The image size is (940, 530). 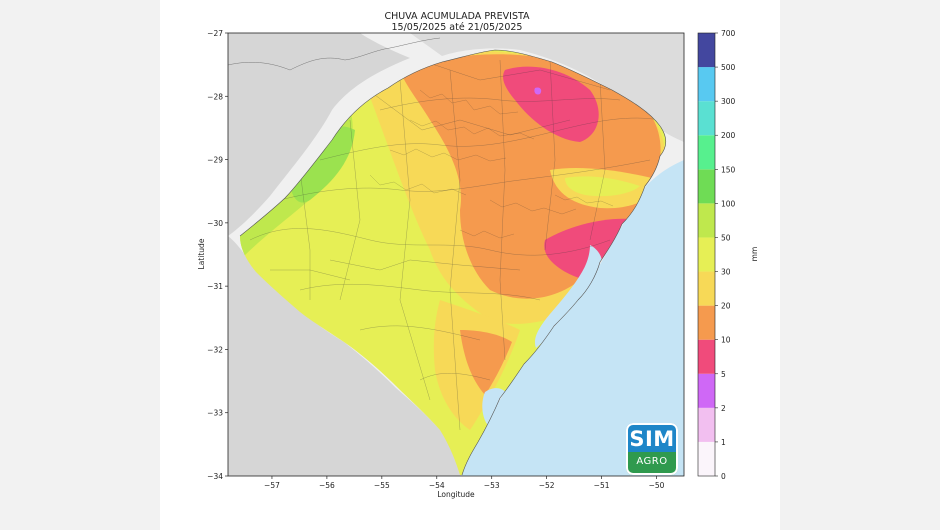 I want to click on x-axis-label: Longitude, so click(x=456, y=494).